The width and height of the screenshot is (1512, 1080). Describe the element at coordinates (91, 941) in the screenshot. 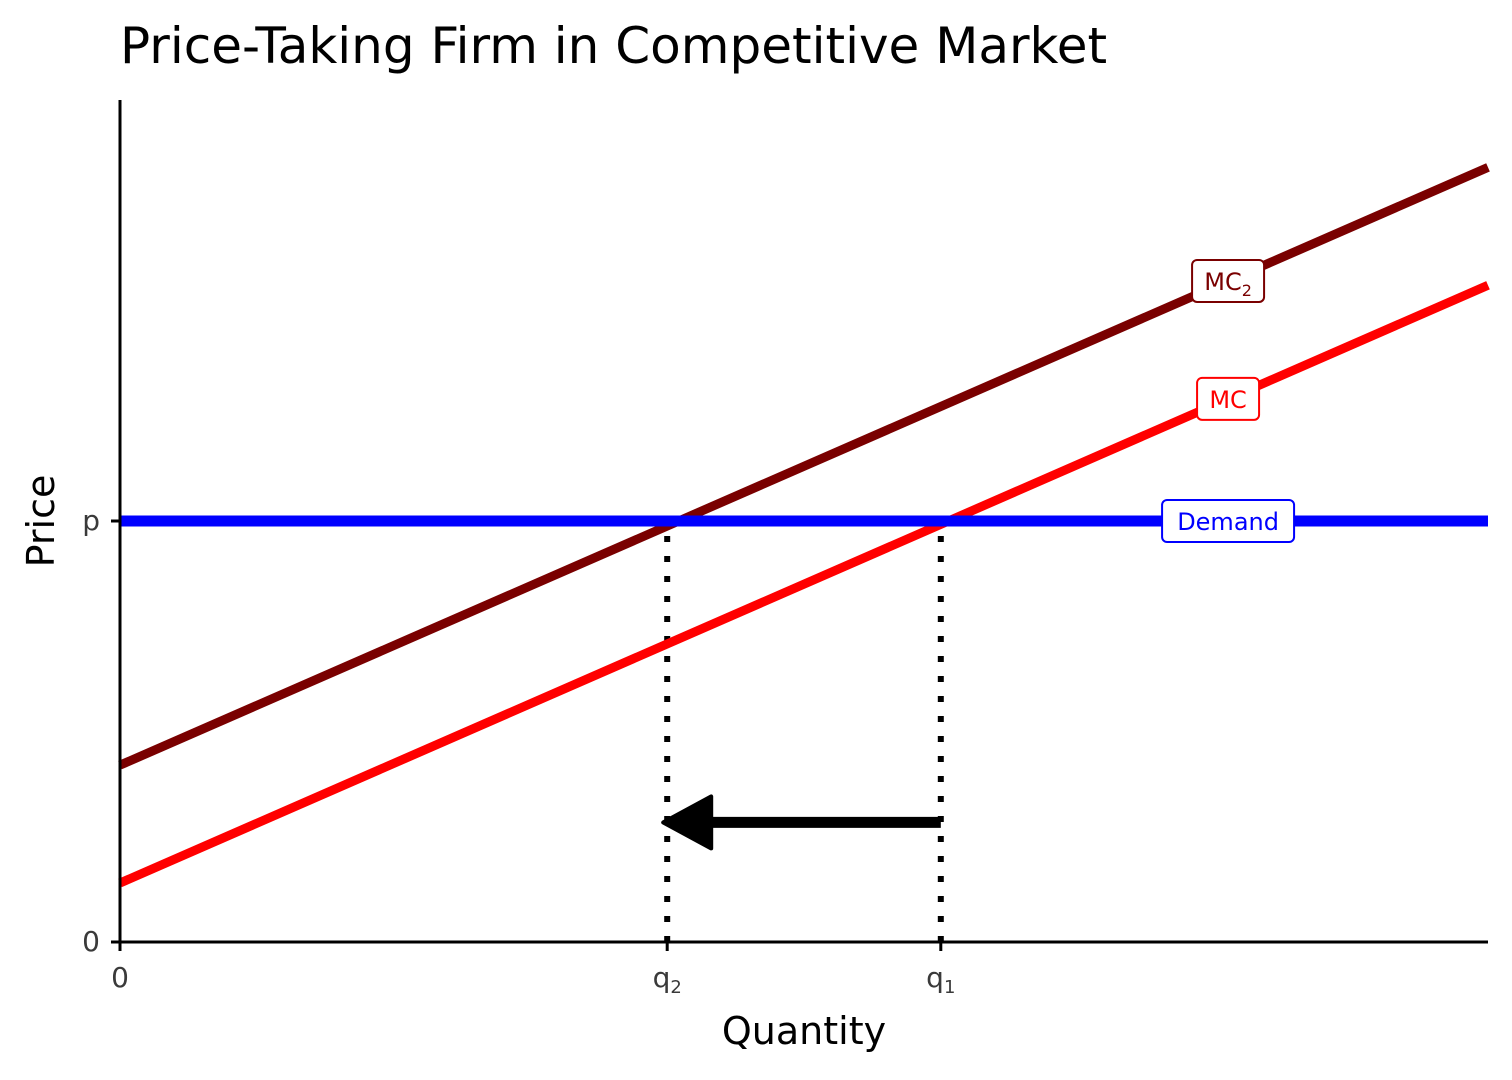

I see `y-tick-label-0: 0` at that location.